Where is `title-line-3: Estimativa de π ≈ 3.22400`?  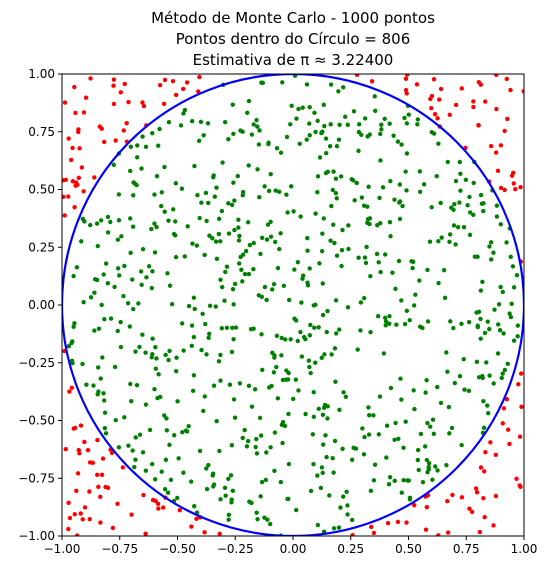
title-line-3: Estimativa de π ≈ 3.22400 is located at coordinates (293, 60).